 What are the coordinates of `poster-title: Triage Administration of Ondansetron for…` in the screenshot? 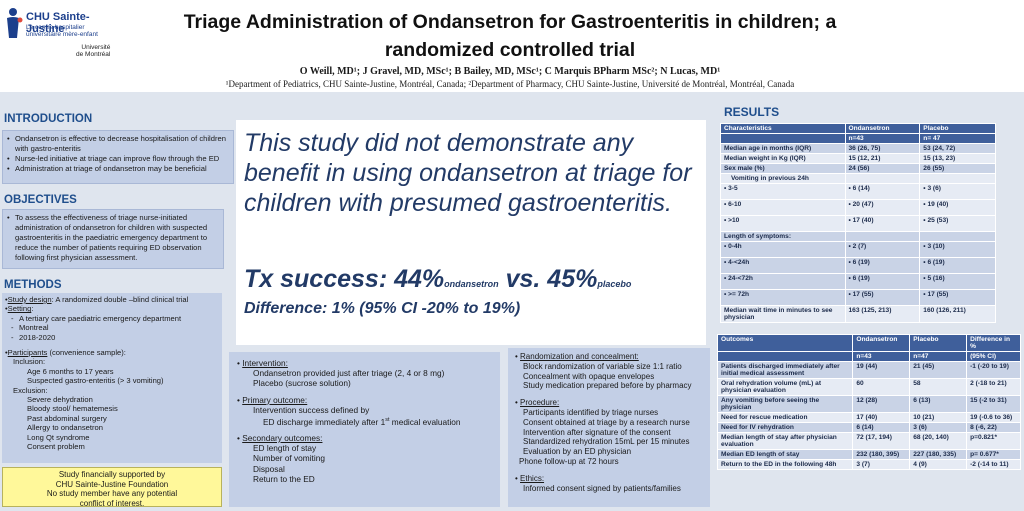 It's located at (510, 36).